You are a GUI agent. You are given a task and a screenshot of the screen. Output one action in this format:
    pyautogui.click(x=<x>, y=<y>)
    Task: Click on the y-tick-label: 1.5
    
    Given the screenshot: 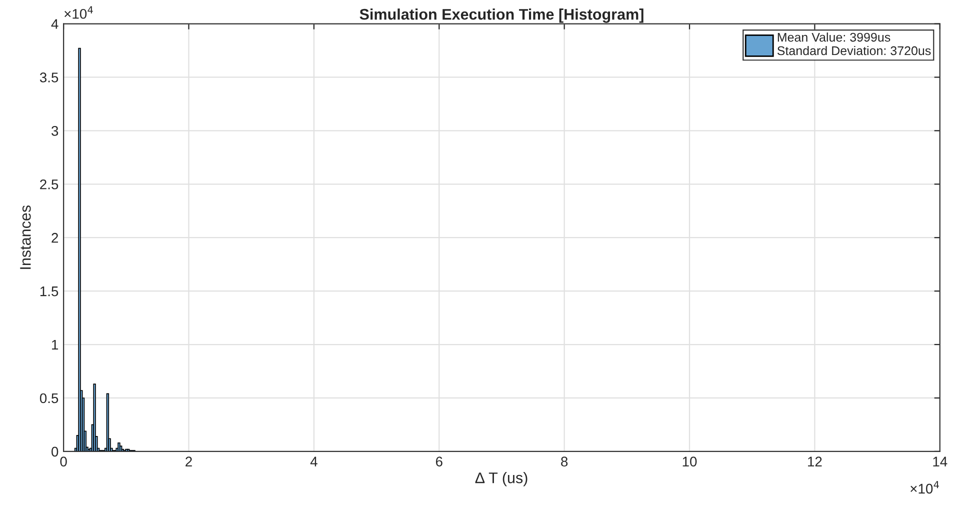 What is the action you would take?
    pyautogui.click(x=49, y=291)
    